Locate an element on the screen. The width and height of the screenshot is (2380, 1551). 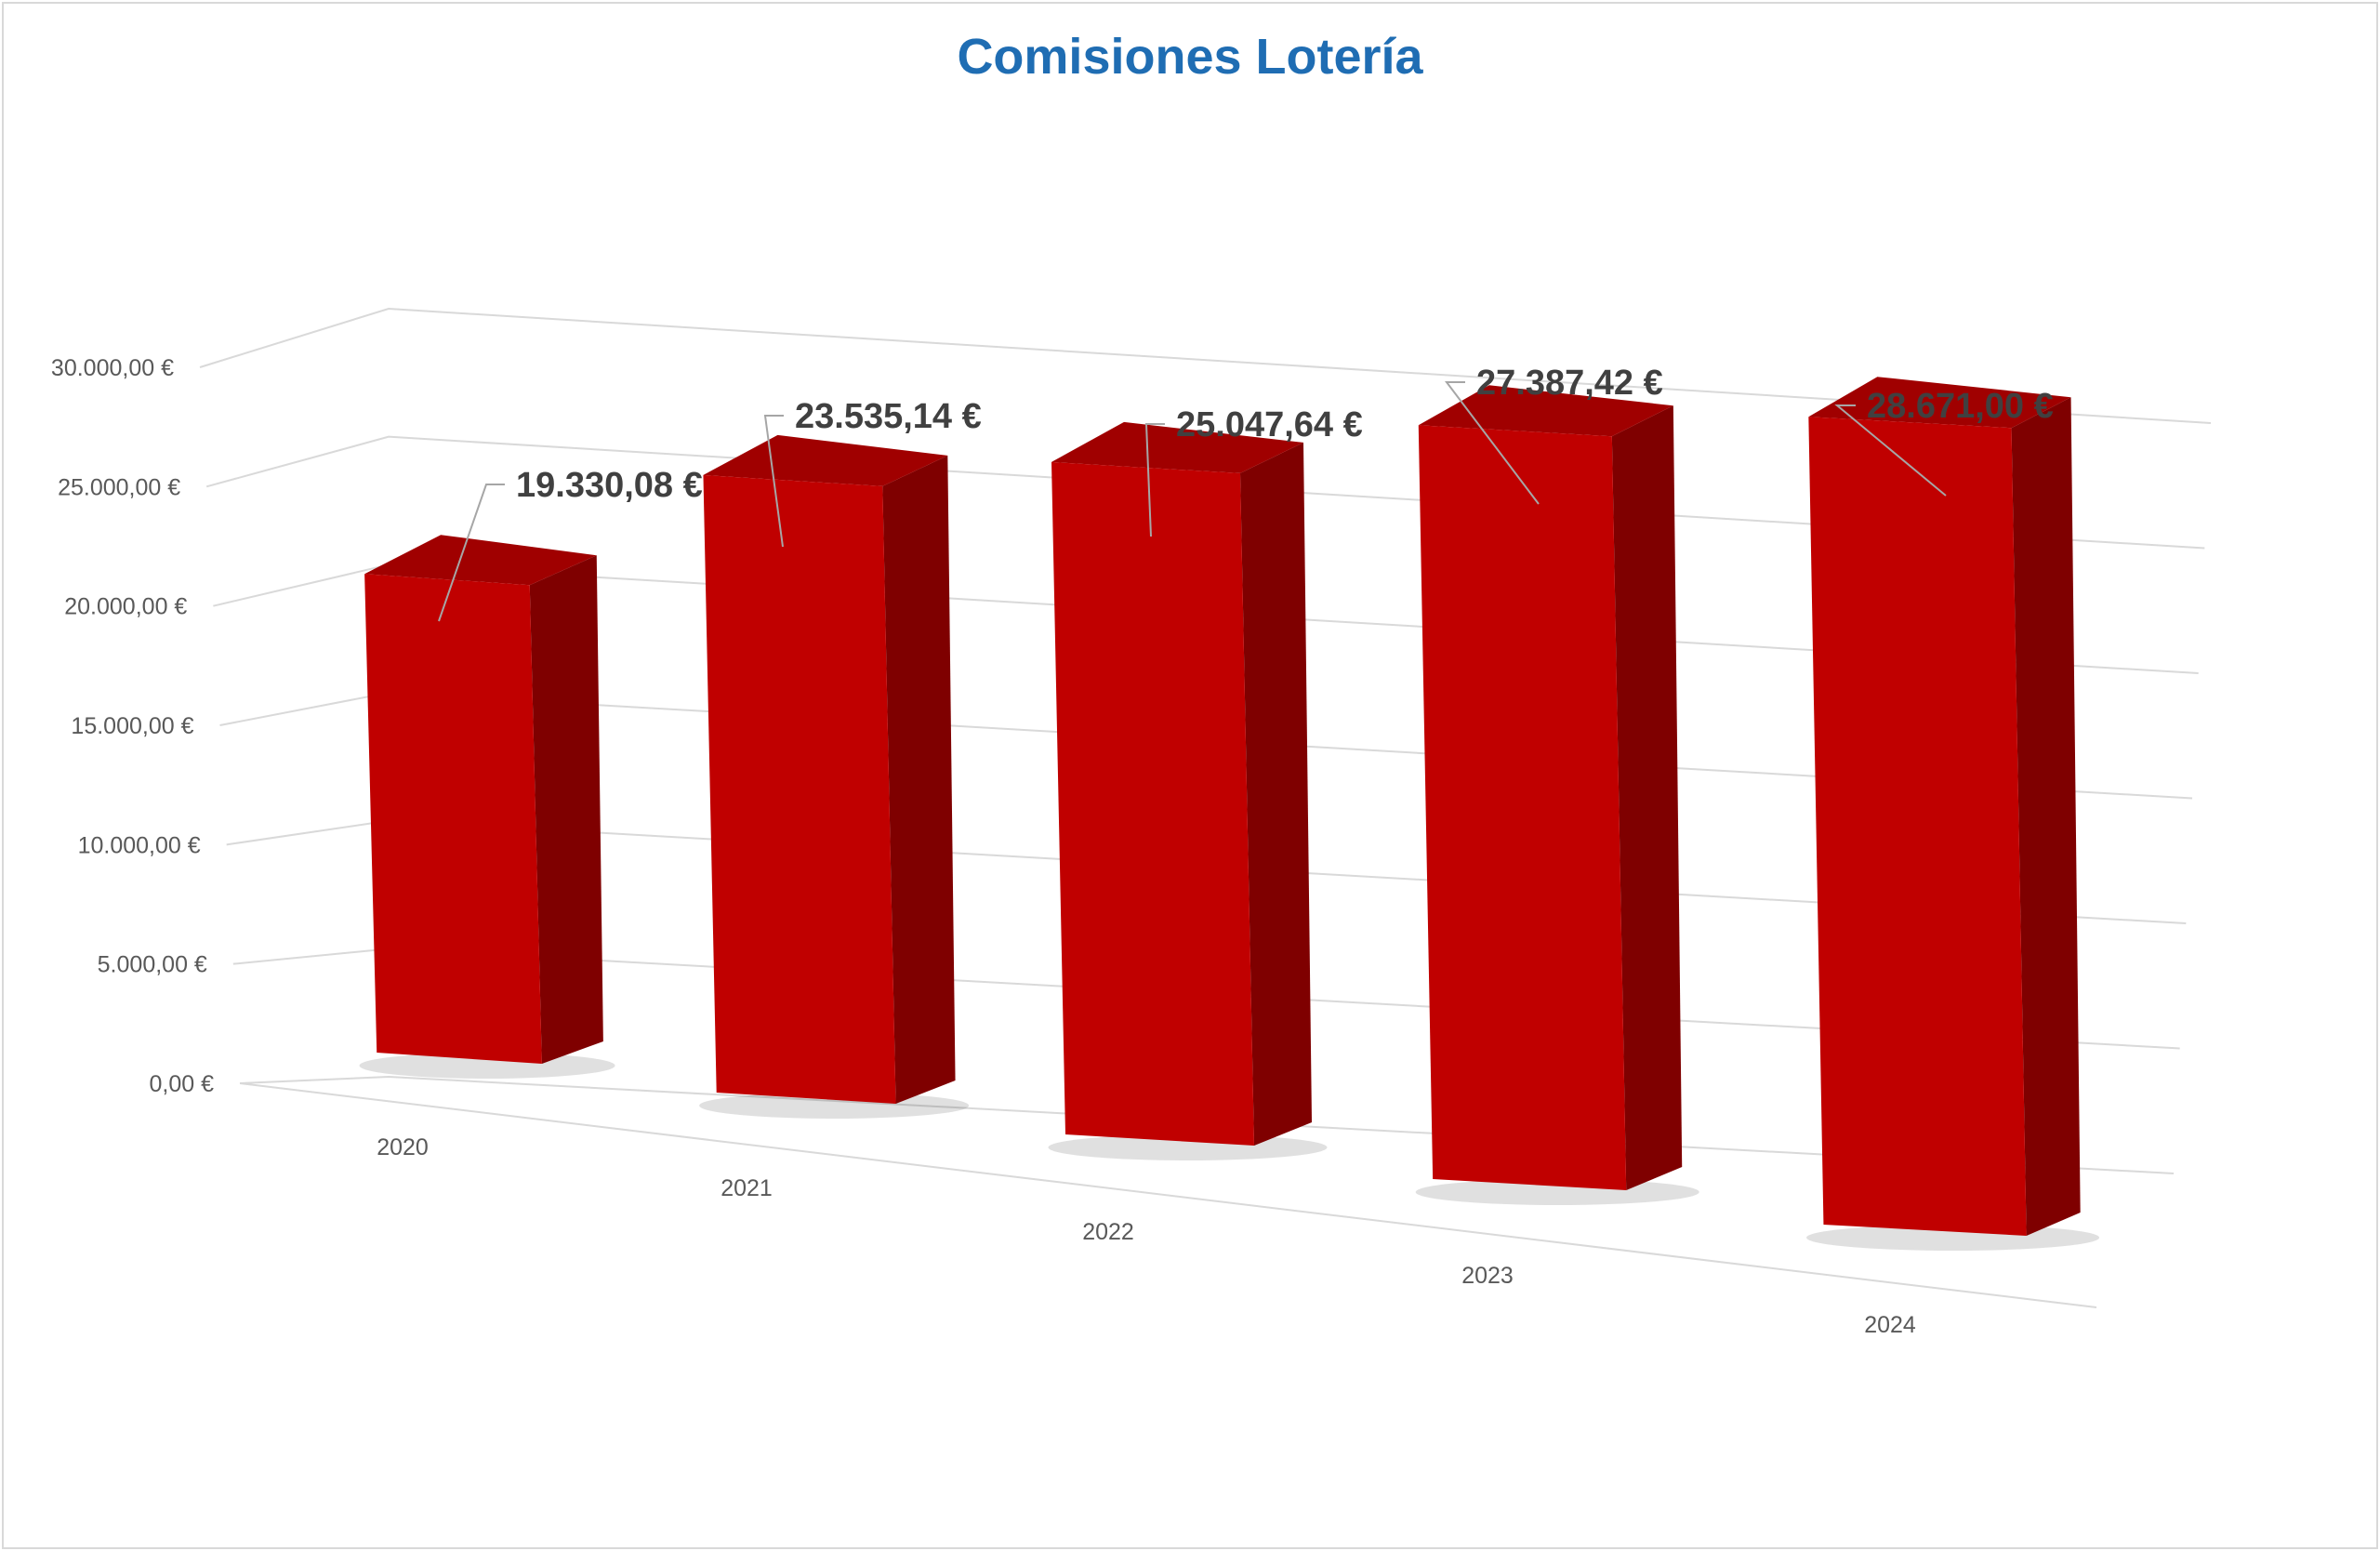
data-label: 27.387,42 € is located at coordinates (1569, 383).